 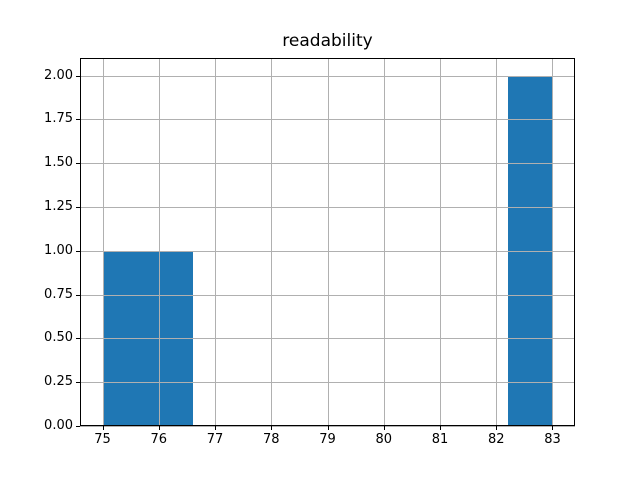 What do you see at coordinates (440, 439) in the screenshot?
I see `x-tick-label: 81` at bounding box center [440, 439].